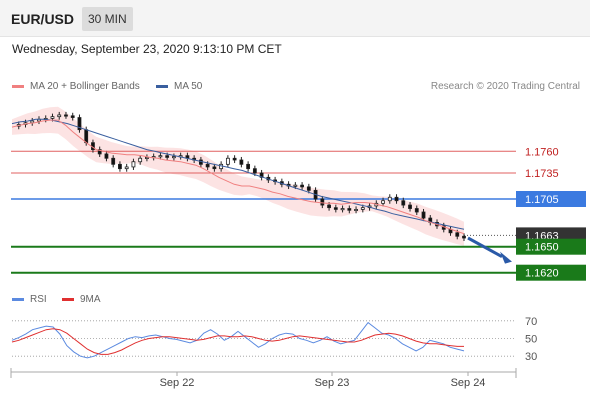  Describe the element at coordinates (162, 86) in the screenshot. I see `ma50-swatch` at that location.